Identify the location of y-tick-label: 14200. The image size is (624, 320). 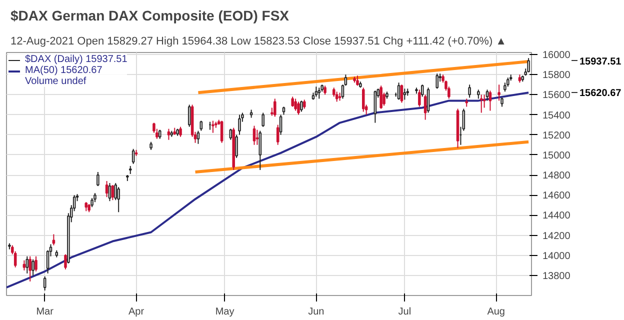
(556, 236).